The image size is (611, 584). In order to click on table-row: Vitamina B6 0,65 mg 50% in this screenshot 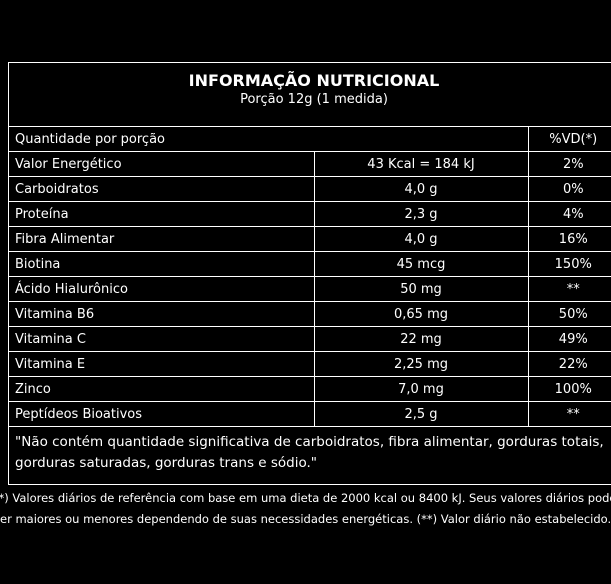, I will do `click(310, 314)`.